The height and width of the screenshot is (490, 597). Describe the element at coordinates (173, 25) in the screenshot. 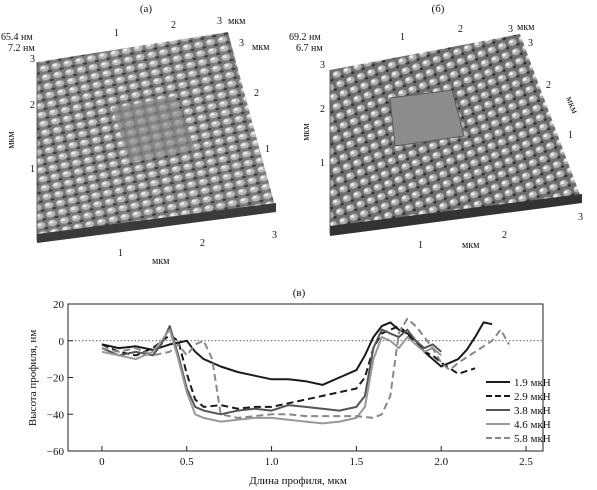

I see `panel-a-tick-top-2: 2` at that location.